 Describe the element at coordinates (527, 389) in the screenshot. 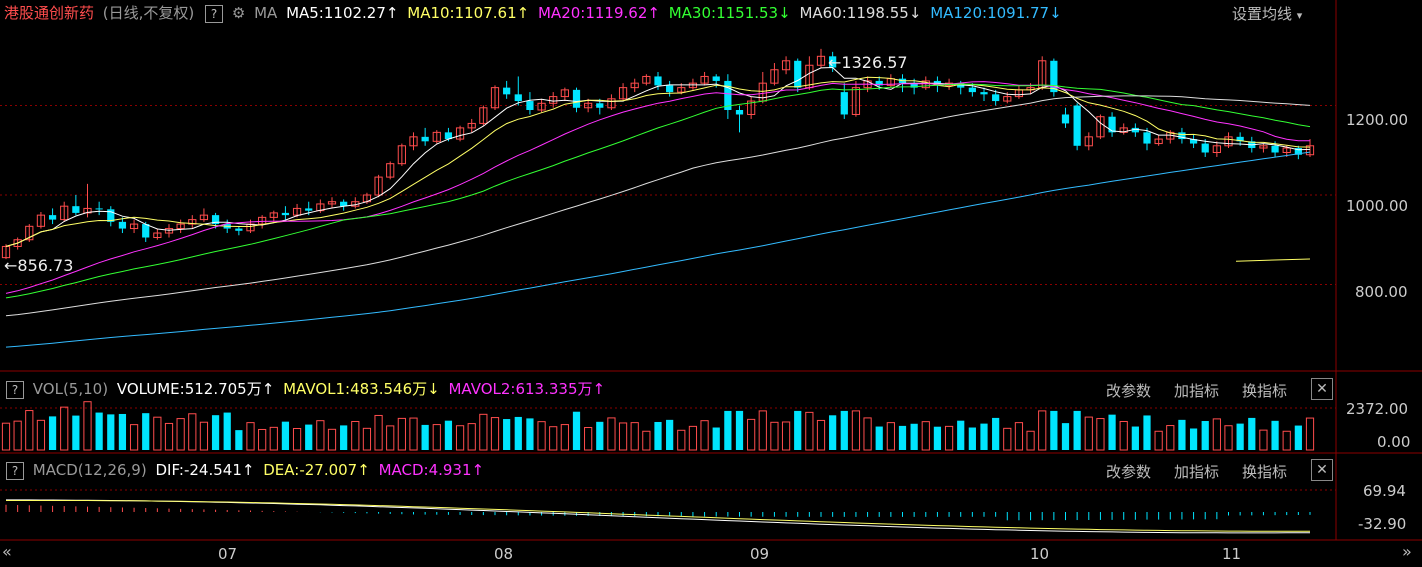

I see `mavol2-readout: MAVOL2:613.335万↑` at that location.